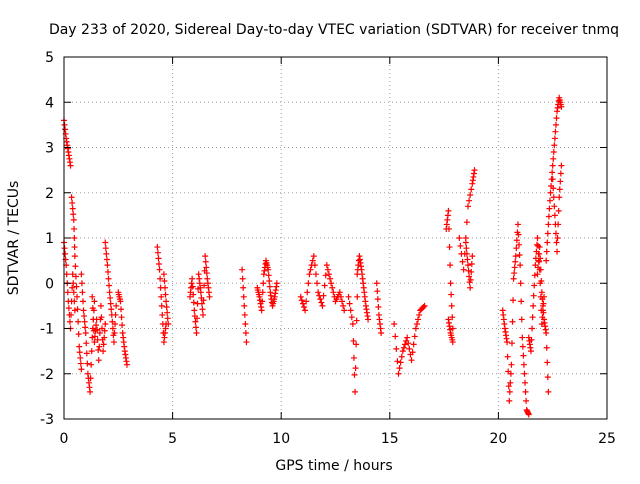 This screenshot has height=484, width=640. I want to click on y-tick-label: 1, so click(49, 239).